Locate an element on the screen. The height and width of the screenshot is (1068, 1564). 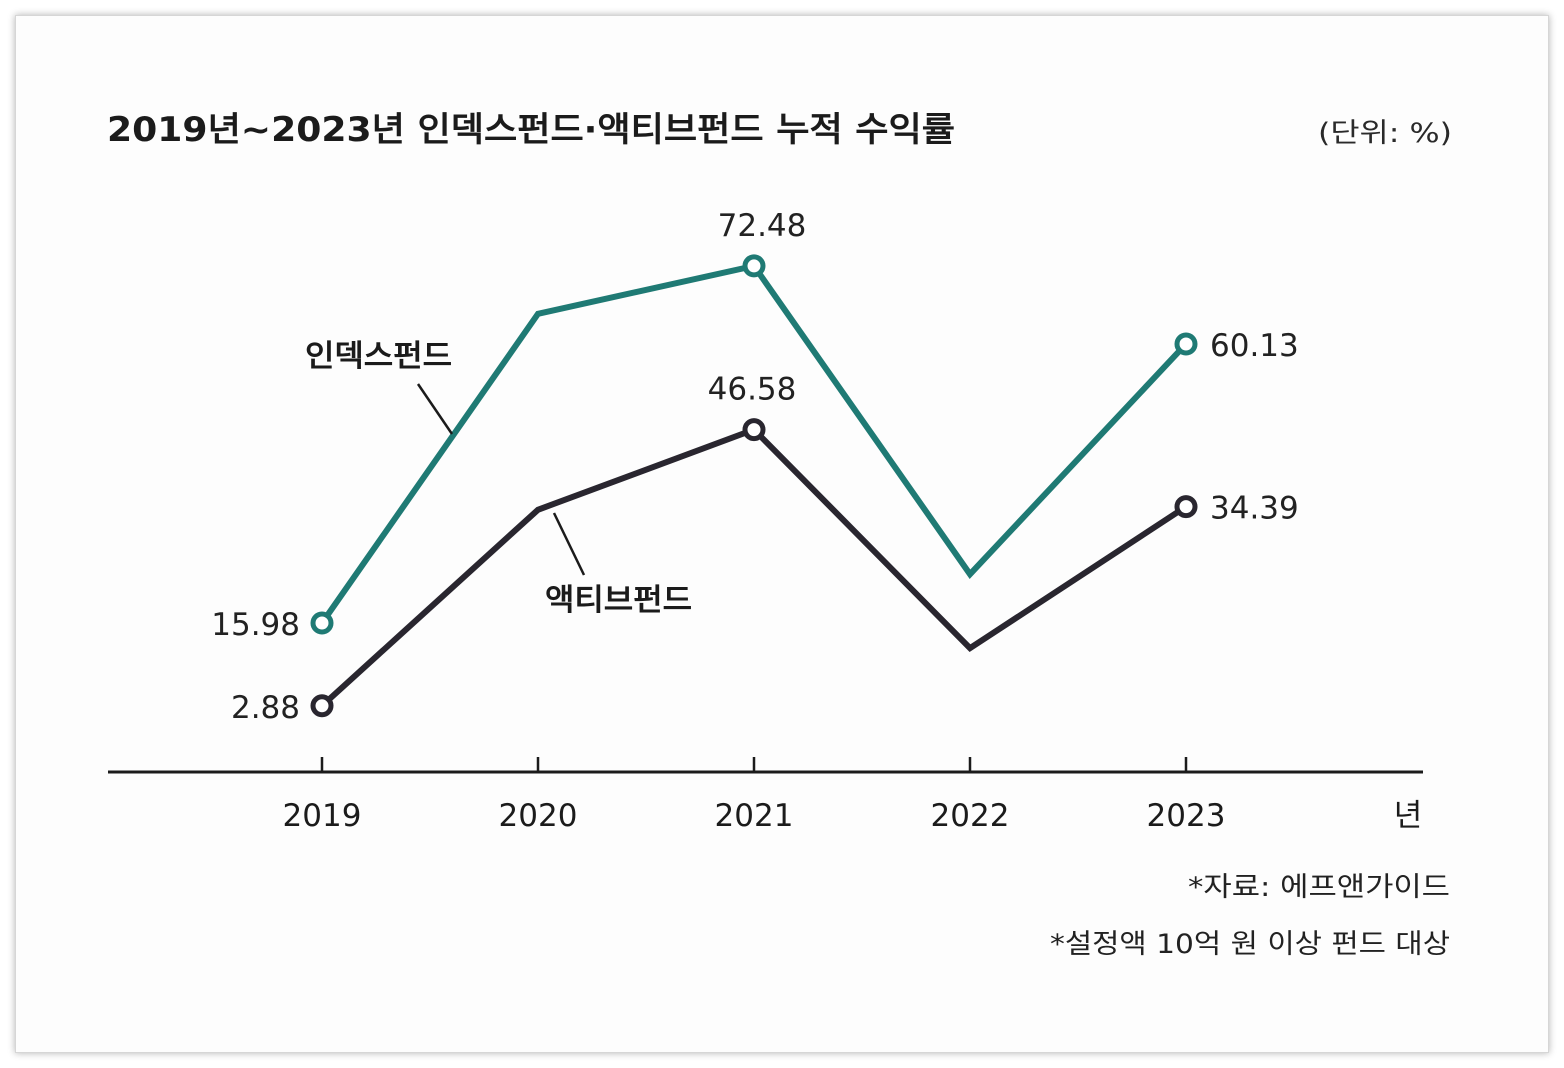
index-fund-value-label-2023: 60.13 is located at coordinates (1254, 346).